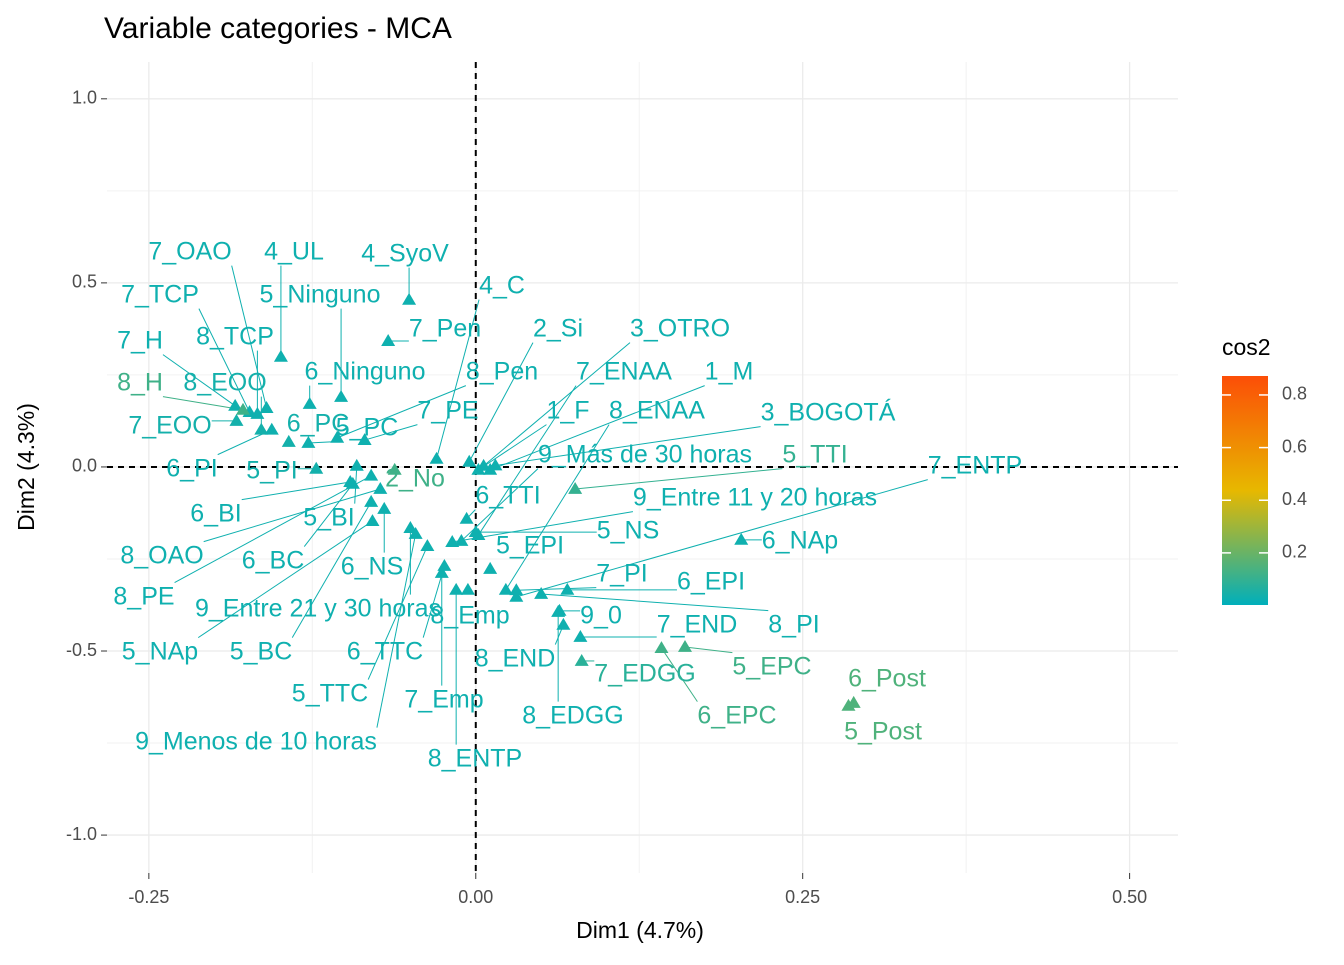 The image size is (1344, 965). Describe the element at coordinates (318, 609) in the screenshot. I see `point-label: 9_Entre 21 y 30 horas` at that location.